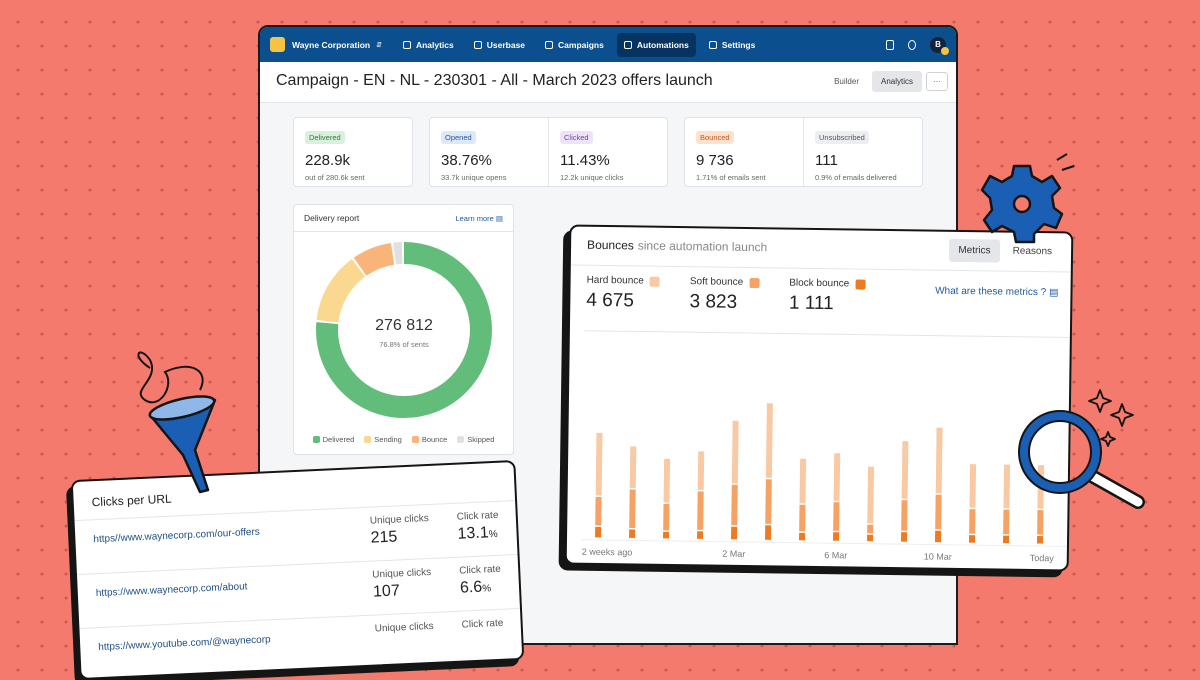 The image size is (1200, 680). I want to click on stat-value: 11.43%, so click(585, 160).